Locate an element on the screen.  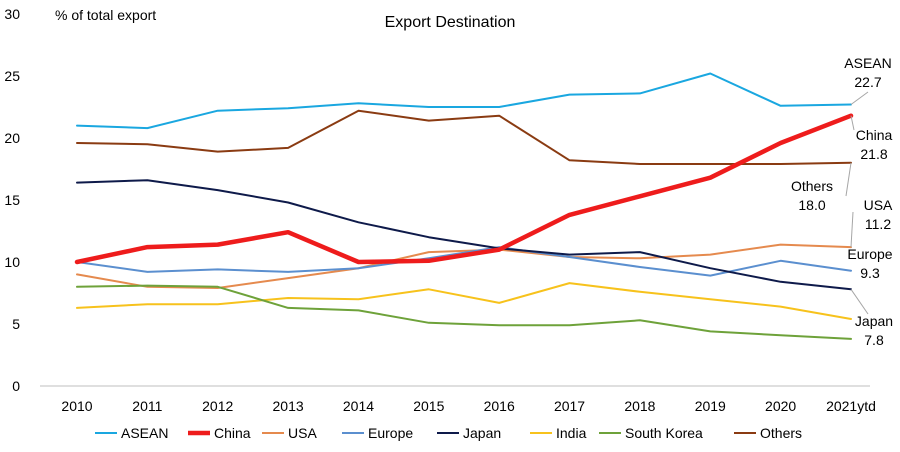
legend-label-asean: ASEAN is located at coordinates (144, 433).